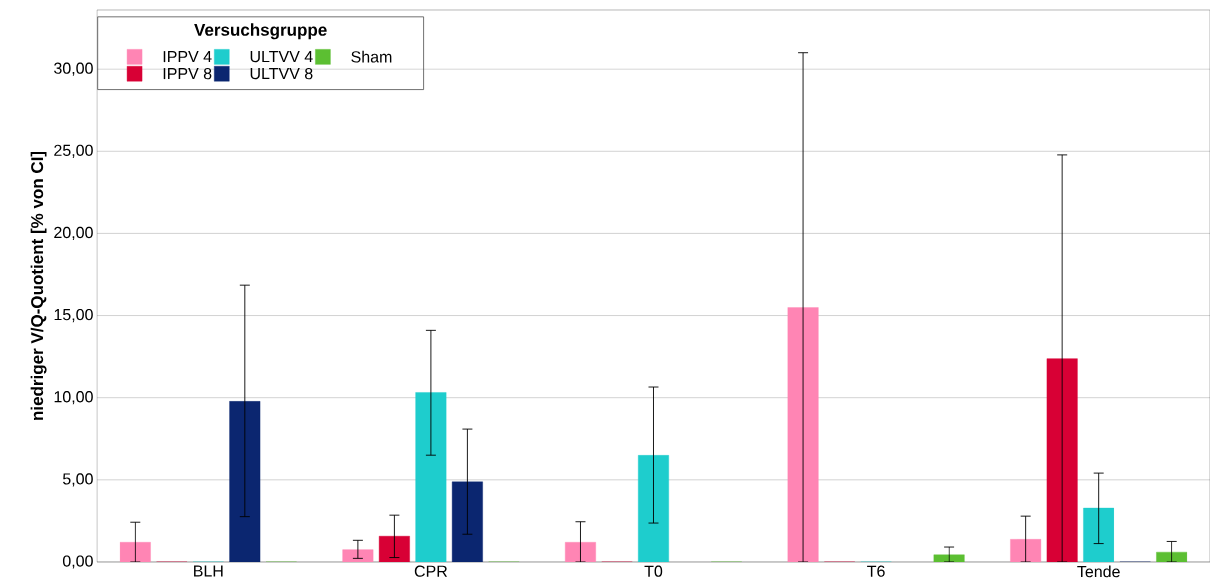 Image resolution: width=1210 pixels, height=586 pixels. I want to click on x-tick-label: T6, so click(876, 571).